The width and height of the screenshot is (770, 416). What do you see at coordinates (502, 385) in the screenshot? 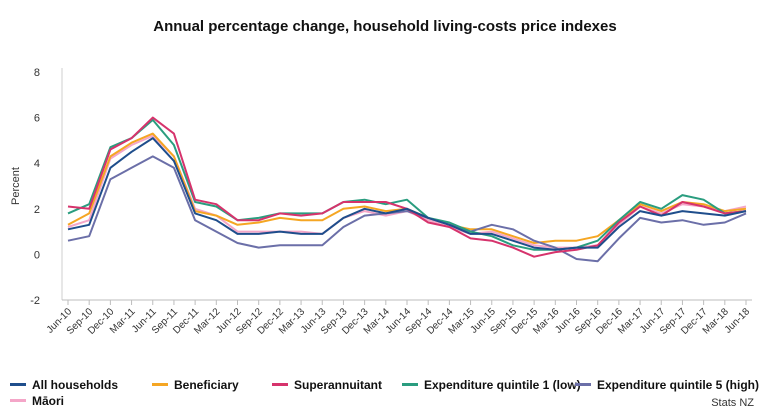
I see `legend-label: Expenditure quintile 1 (low)` at bounding box center [502, 385].